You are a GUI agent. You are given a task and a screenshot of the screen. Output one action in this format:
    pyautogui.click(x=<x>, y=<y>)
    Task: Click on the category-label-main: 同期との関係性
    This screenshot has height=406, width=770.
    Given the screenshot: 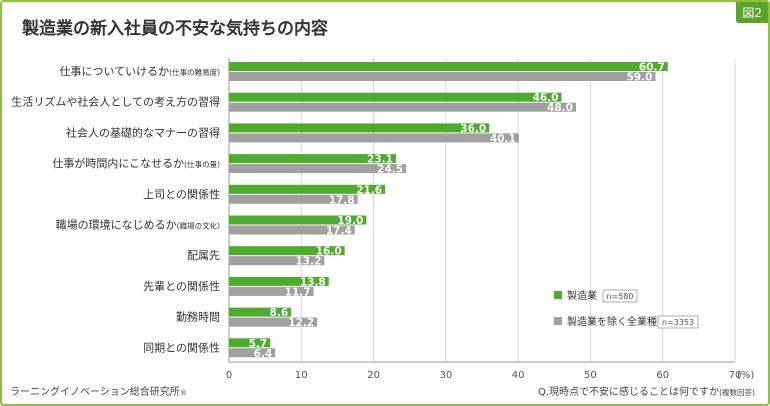 What is the action you would take?
    pyautogui.click(x=181, y=347)
    